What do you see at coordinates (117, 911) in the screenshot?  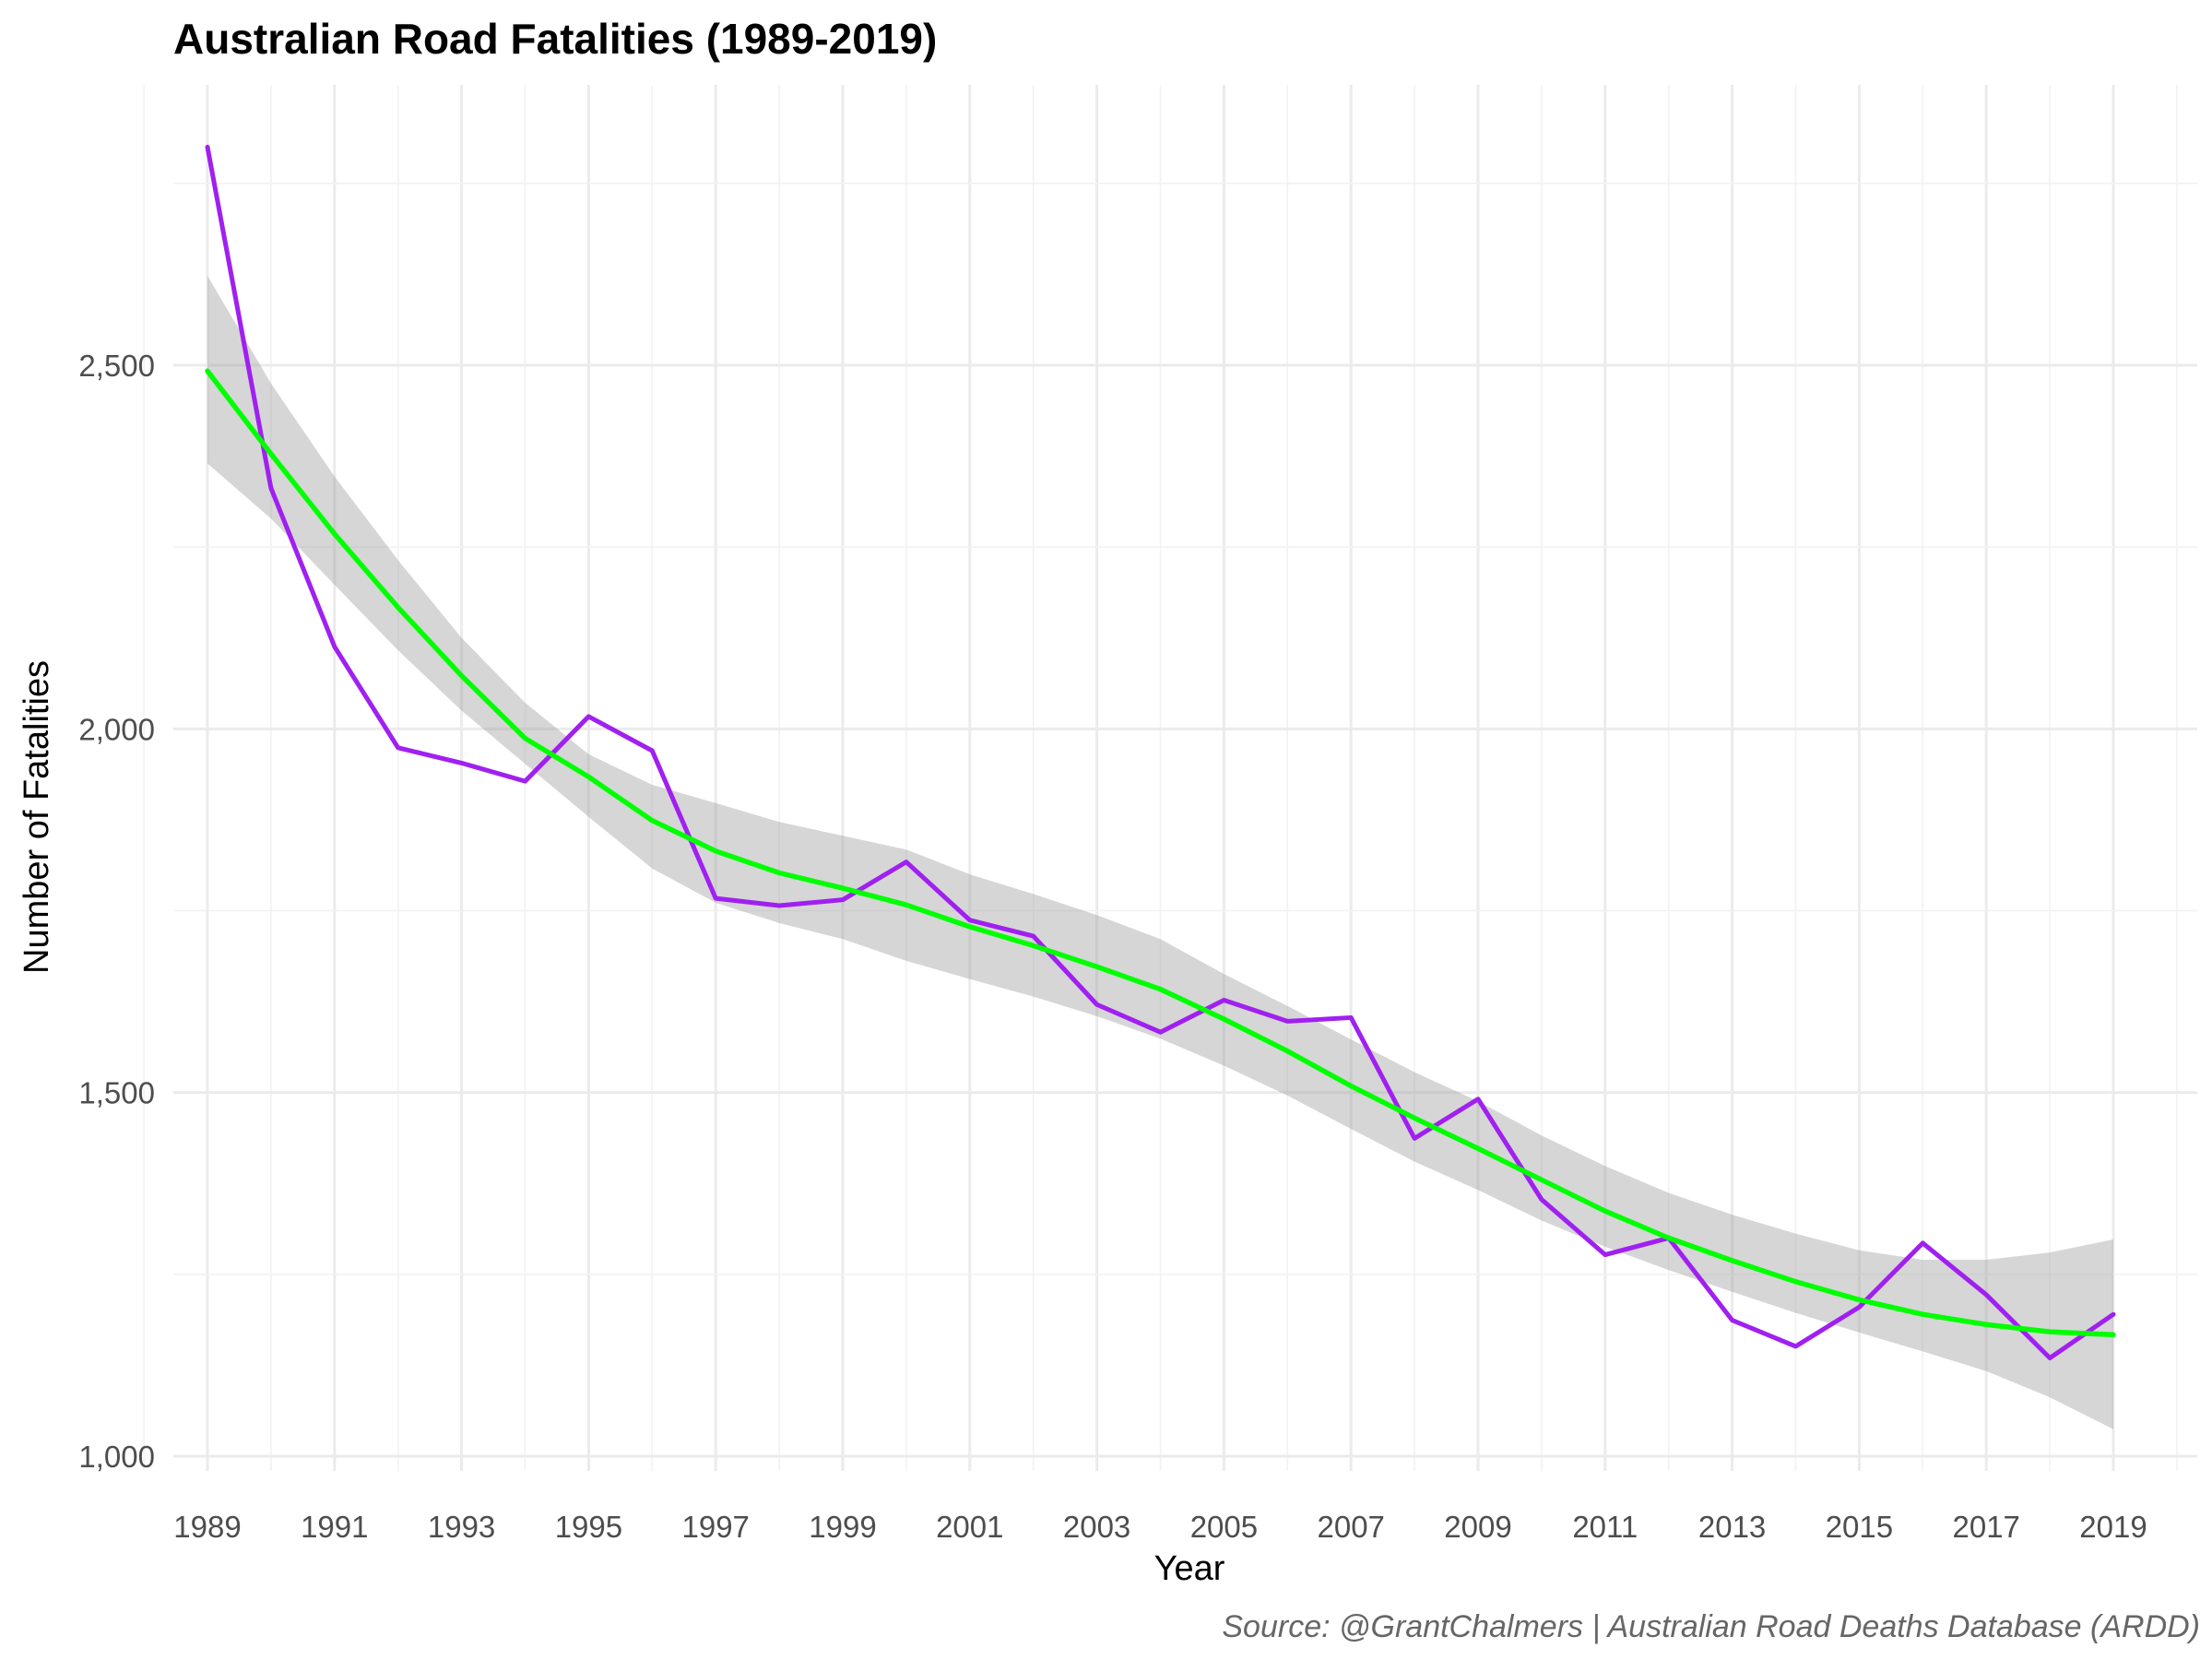 I see `y-axis-ticks: 1,000 1,500 2,000 2,500` at bounding box center [117, 911].